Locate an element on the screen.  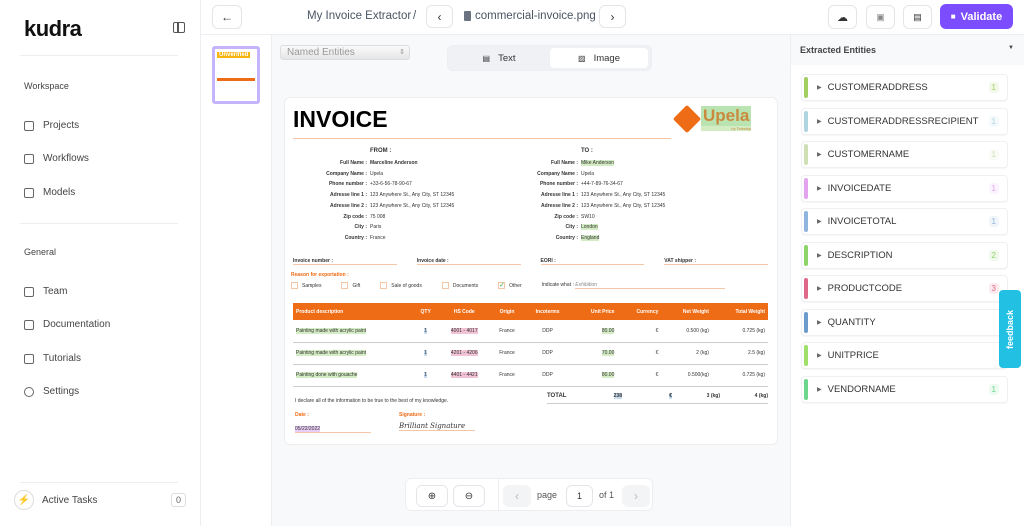
back-button: ← is located at coordinates (227, 17).